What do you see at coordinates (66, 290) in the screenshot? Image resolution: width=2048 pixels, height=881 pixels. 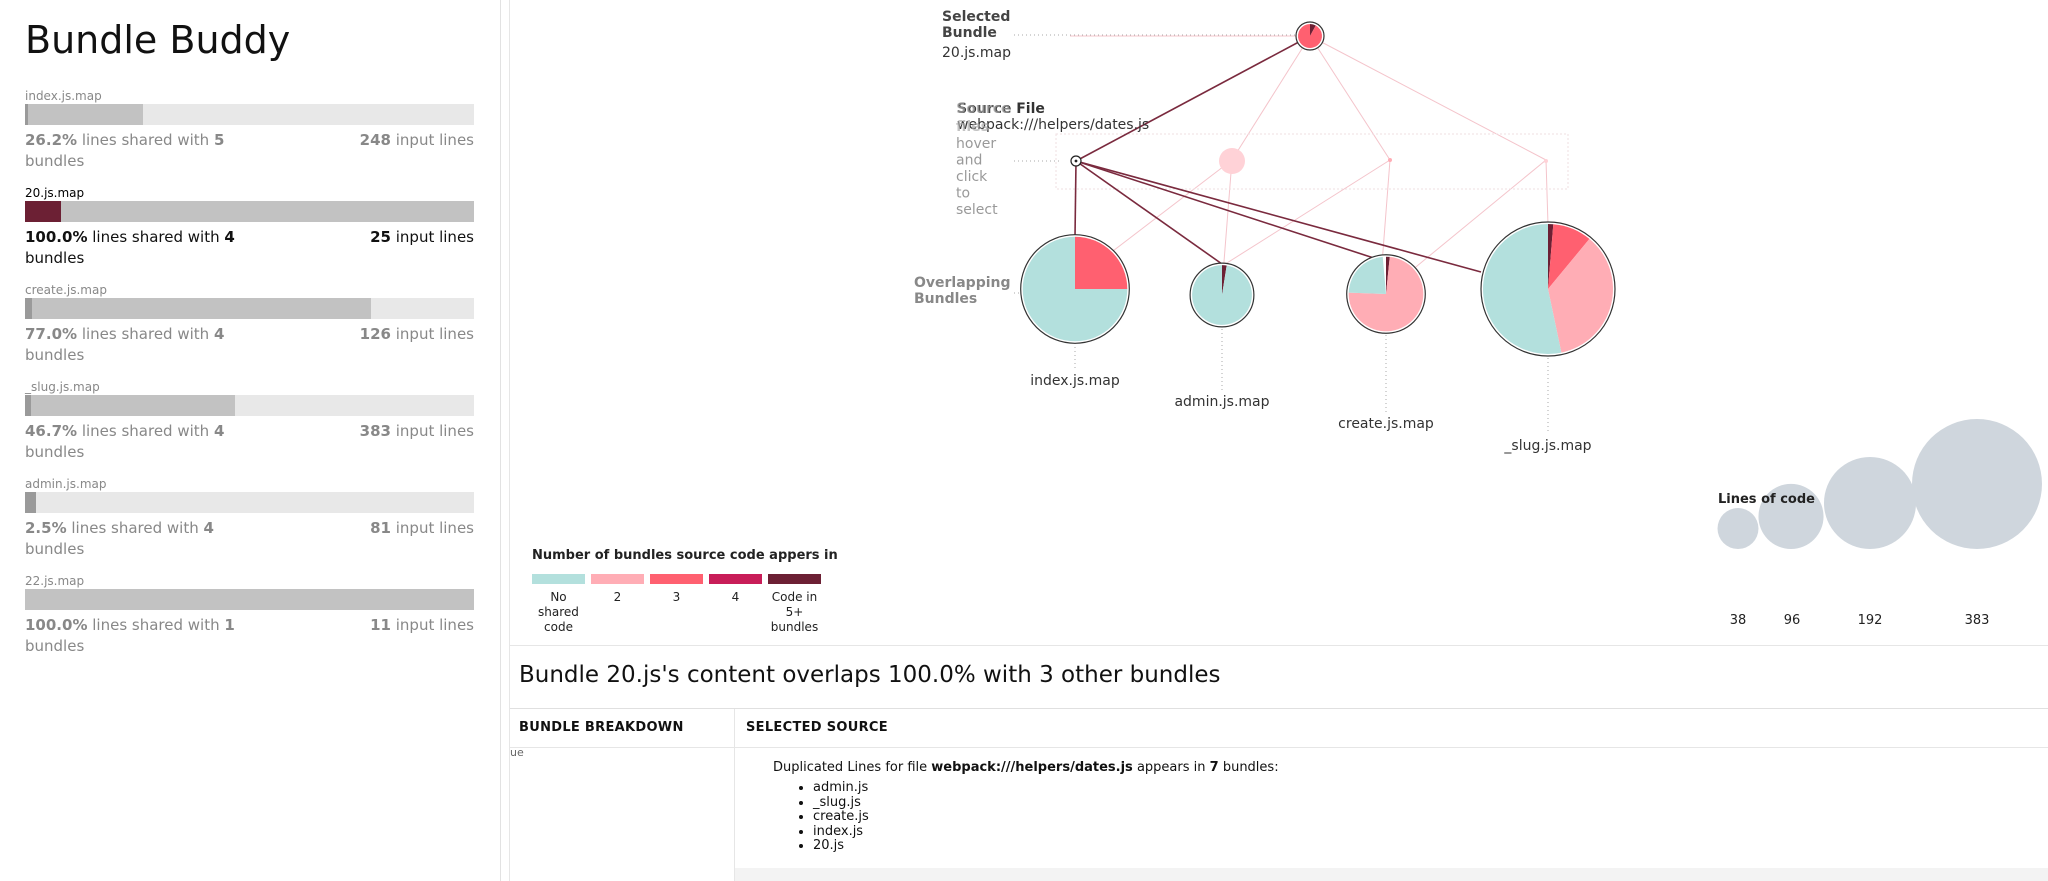 I see `bundle-name: create.js.map` at bounding box center [66, 290].